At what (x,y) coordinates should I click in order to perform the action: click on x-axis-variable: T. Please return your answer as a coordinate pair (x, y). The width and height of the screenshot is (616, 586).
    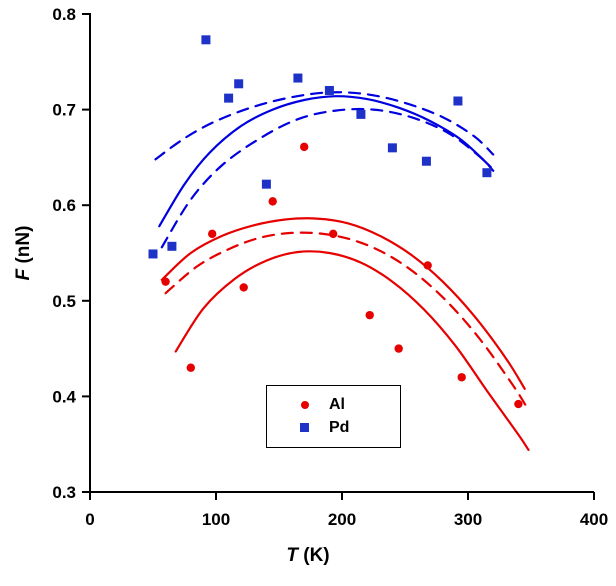
    Looking at the image, I should click on (292, 555).